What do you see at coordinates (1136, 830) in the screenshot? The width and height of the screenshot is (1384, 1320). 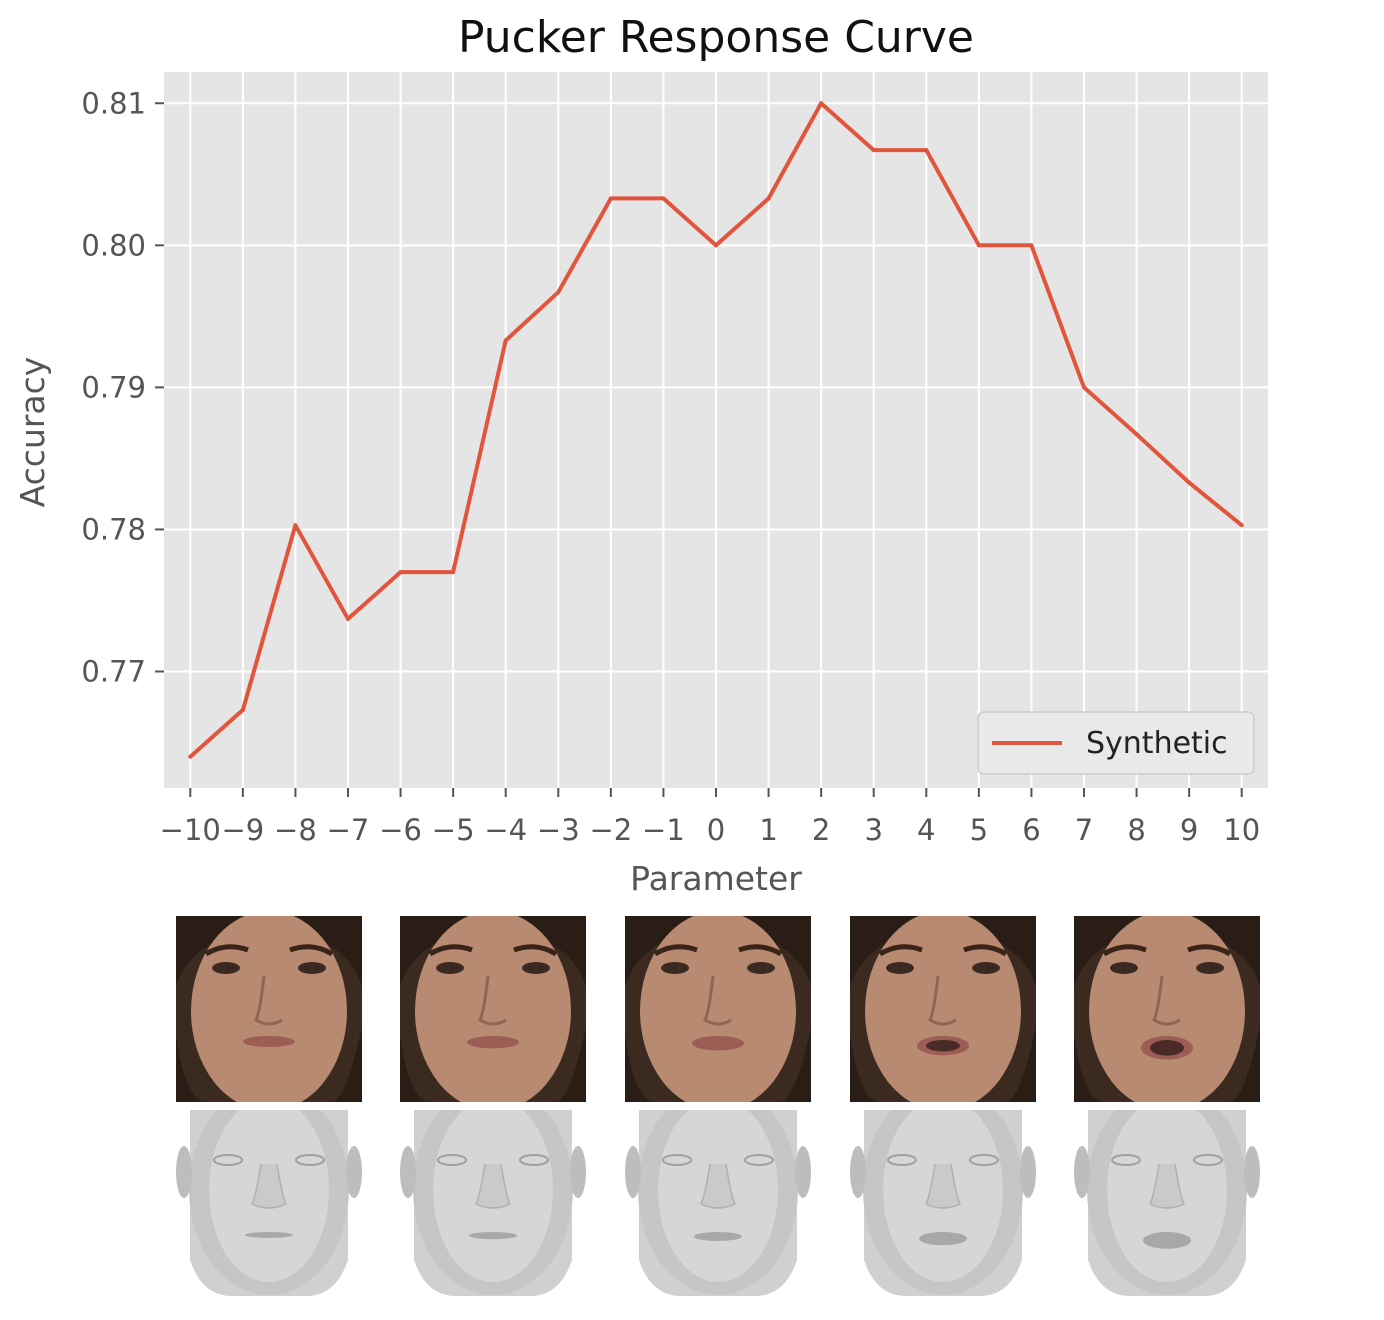 I see `x-tick-label: 8` at bounding box center [1136, 830].